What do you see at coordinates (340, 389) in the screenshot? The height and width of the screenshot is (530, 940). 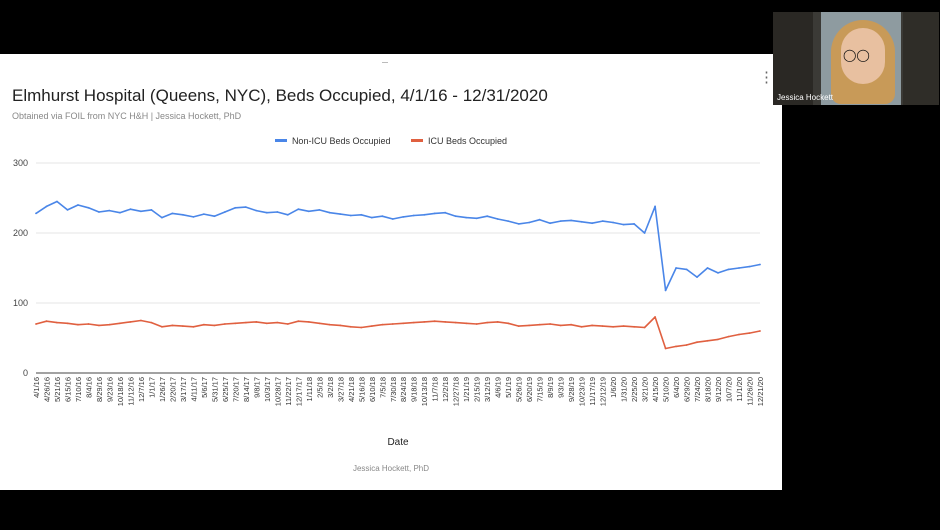 I see `x-tick-label: 3/27/18` at bounding box center [340, 389].